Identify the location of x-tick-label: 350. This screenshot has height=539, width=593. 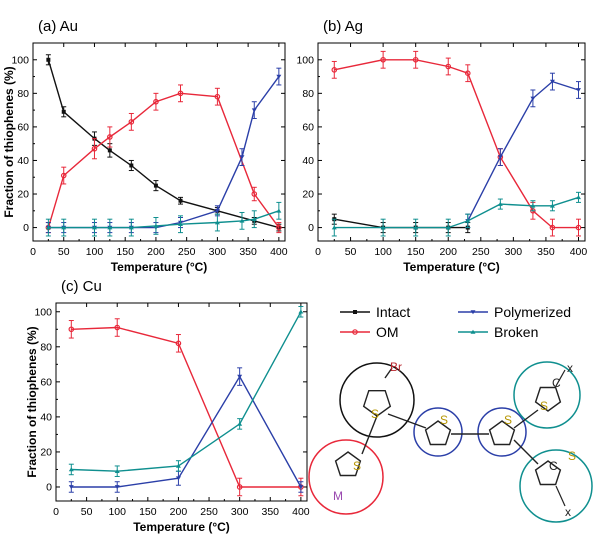
(248, 252).